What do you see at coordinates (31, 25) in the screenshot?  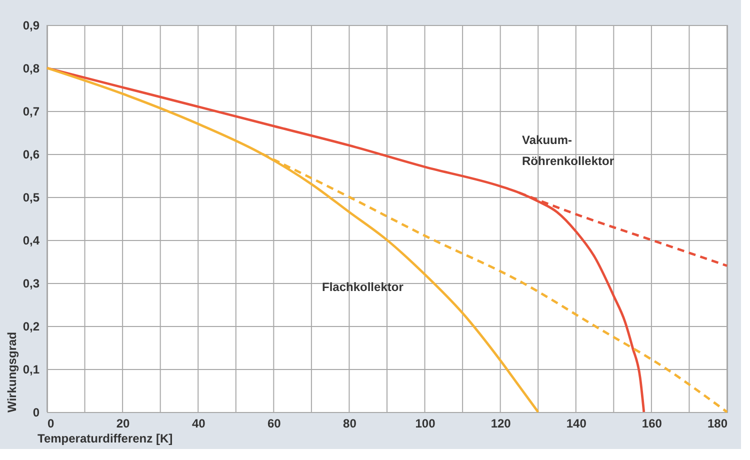 I see `y-tick-label: 0,9` at bounding box center [31, 25].